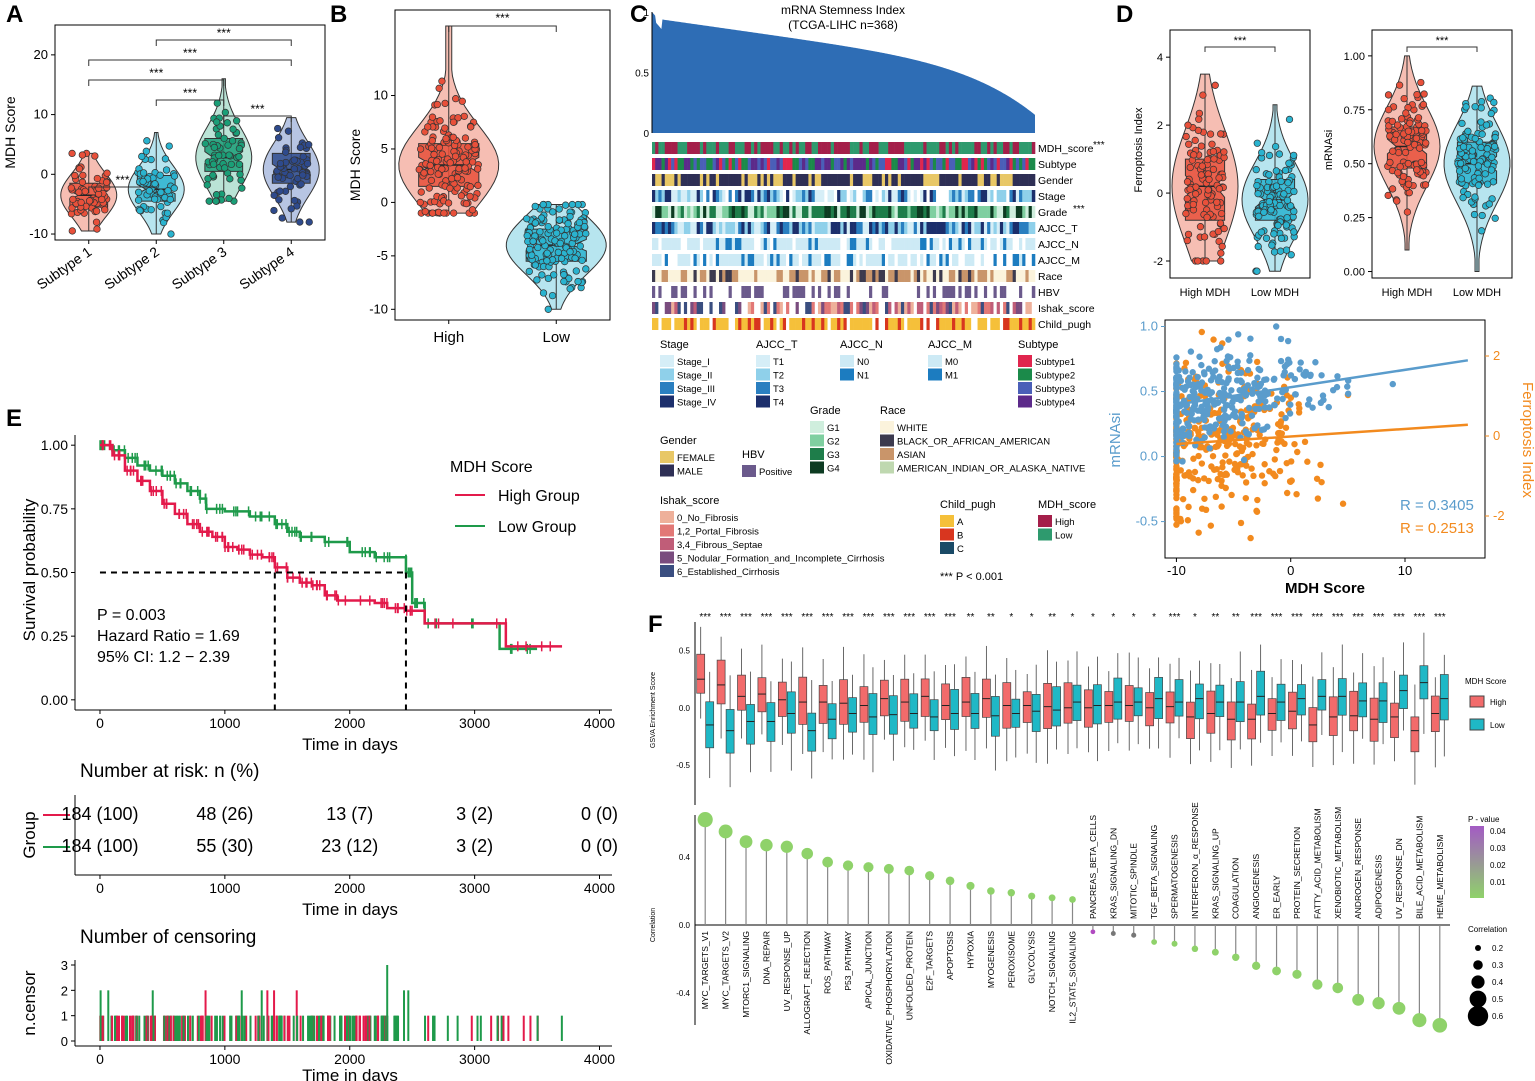 The width and height of the screenshot is (1535, 1081). What do you see at coordinates (970, 950) in the screenshot?
I see `f-pathway-label: HYPOXIA` at bounding box center [970, 950].